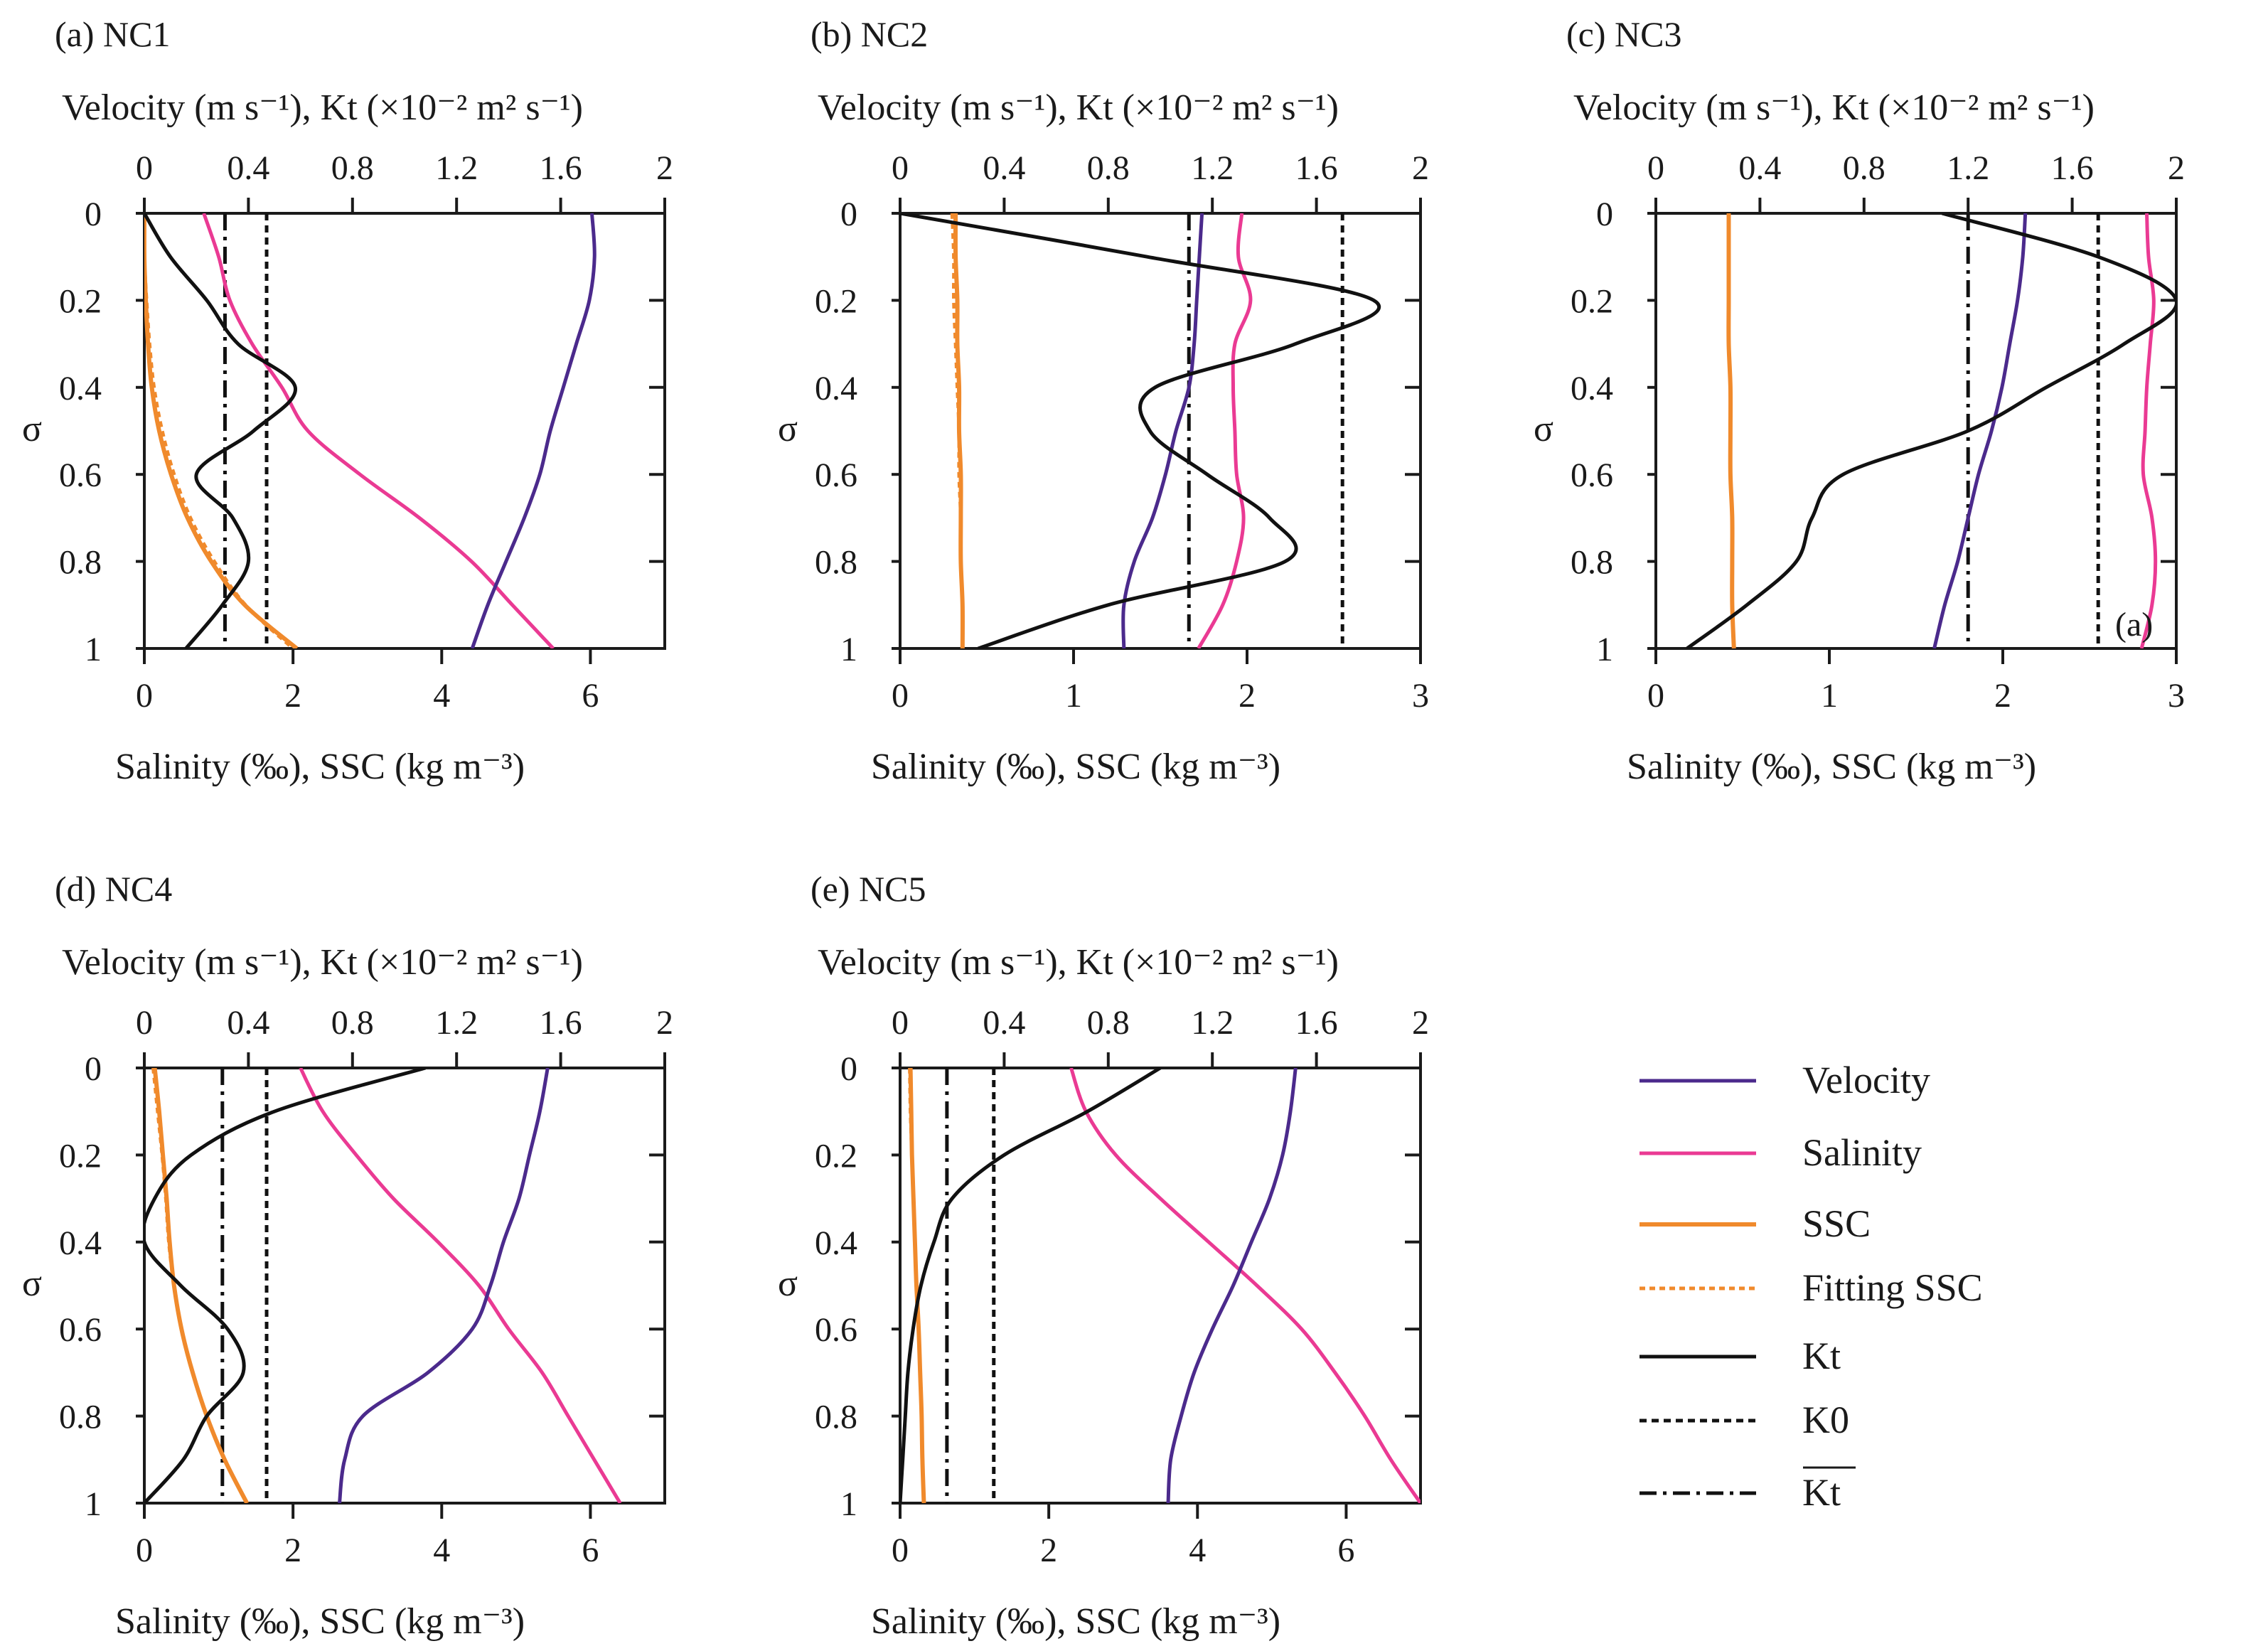 This screenshot has height=1651, width=2268. What do you see at coordinates (1836, 1223) in the screenshot?
I see `legend-label-ssc: SSC` at bounding box center [1836, 1223].